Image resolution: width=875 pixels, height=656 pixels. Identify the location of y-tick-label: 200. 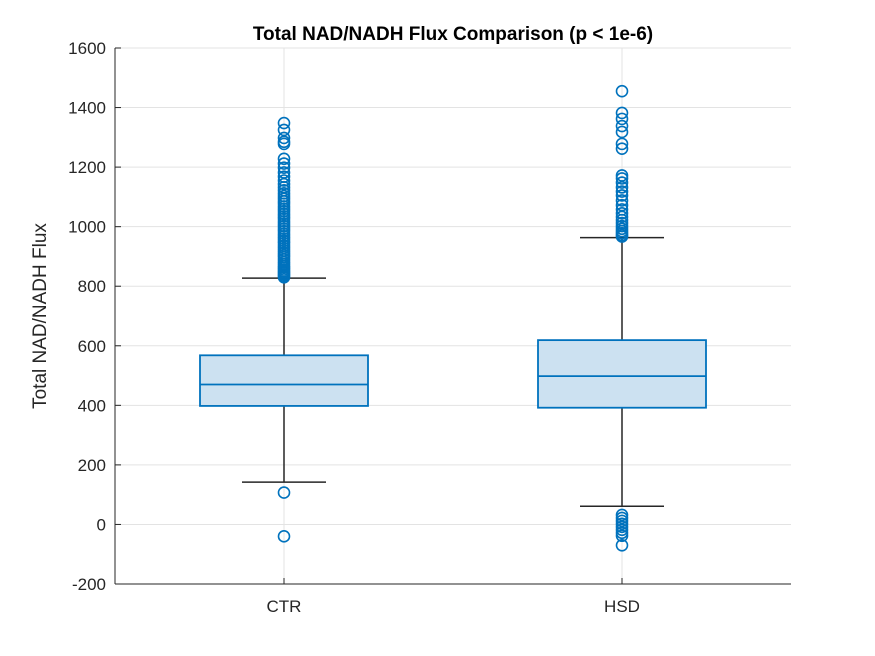
(92, 465).